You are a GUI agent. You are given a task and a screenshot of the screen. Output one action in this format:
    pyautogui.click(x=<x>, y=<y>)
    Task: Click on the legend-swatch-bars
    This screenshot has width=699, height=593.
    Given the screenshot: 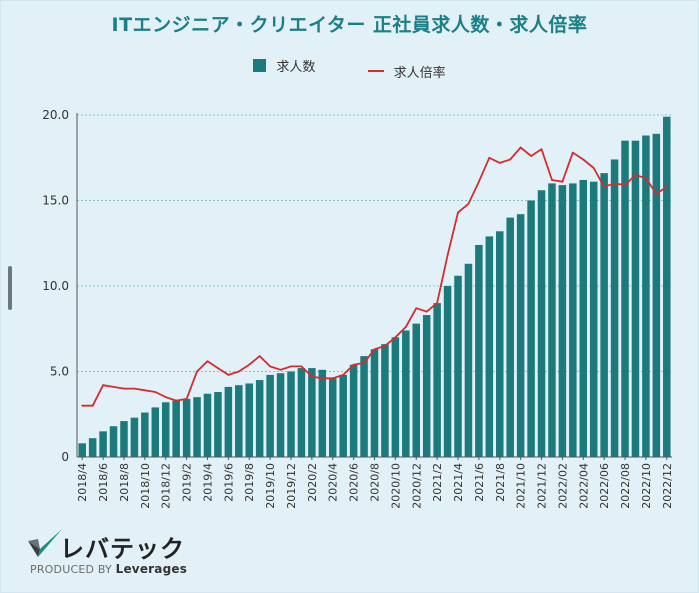 What is the action you would take?
    pyautogui.click(x=260, y=65)
    